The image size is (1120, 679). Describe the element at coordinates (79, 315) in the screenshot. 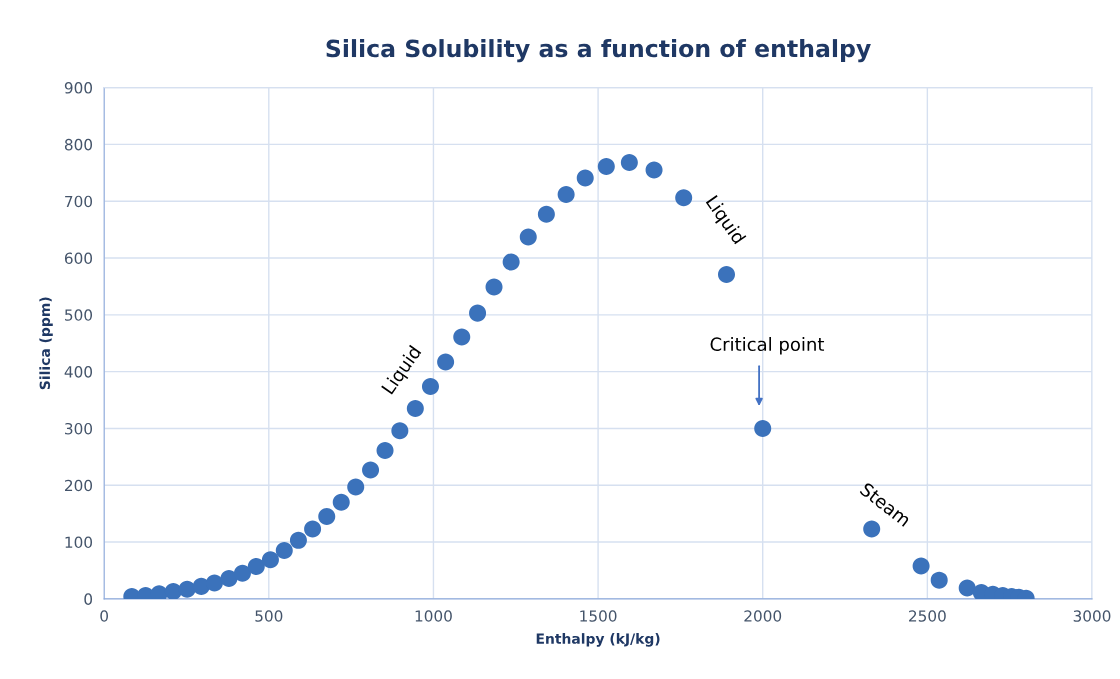

I see `y-tick-label: 500` at that location.